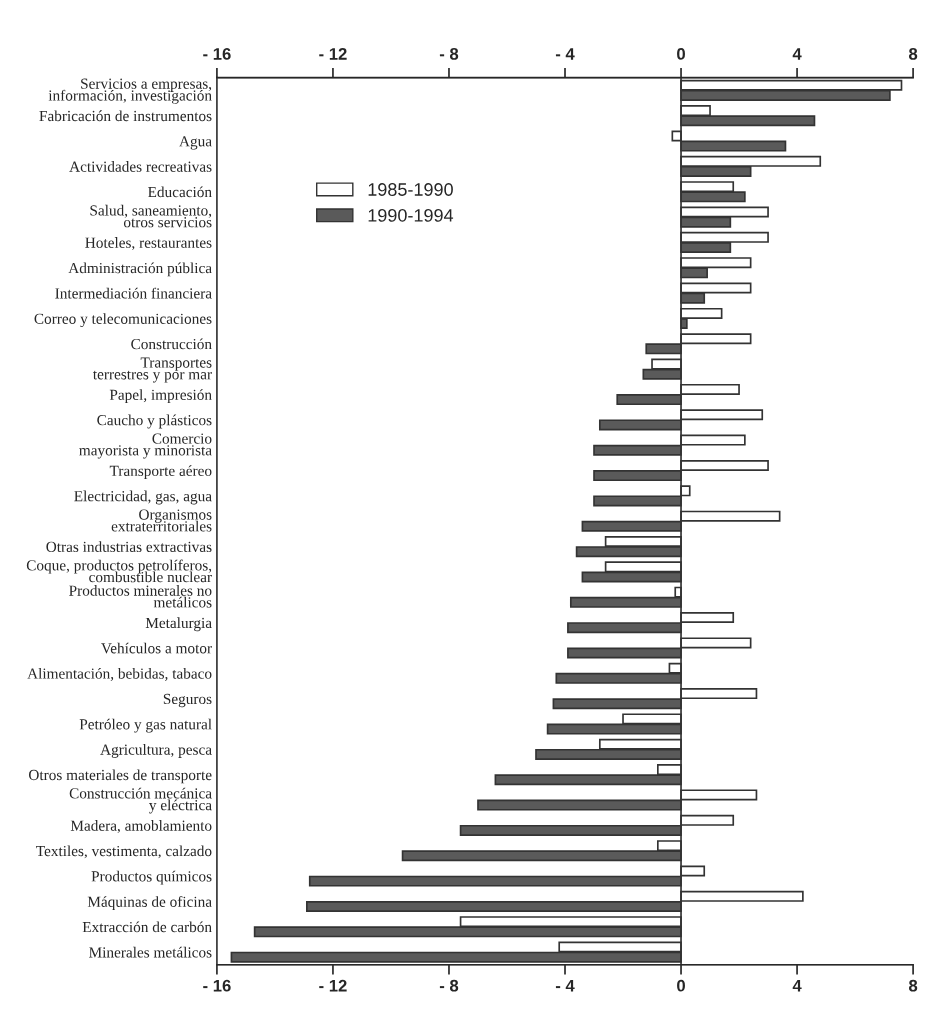  Describe the element at coordinates (333, 53) in the screenshot. I see `x2-tick-label: - 12` at that location.